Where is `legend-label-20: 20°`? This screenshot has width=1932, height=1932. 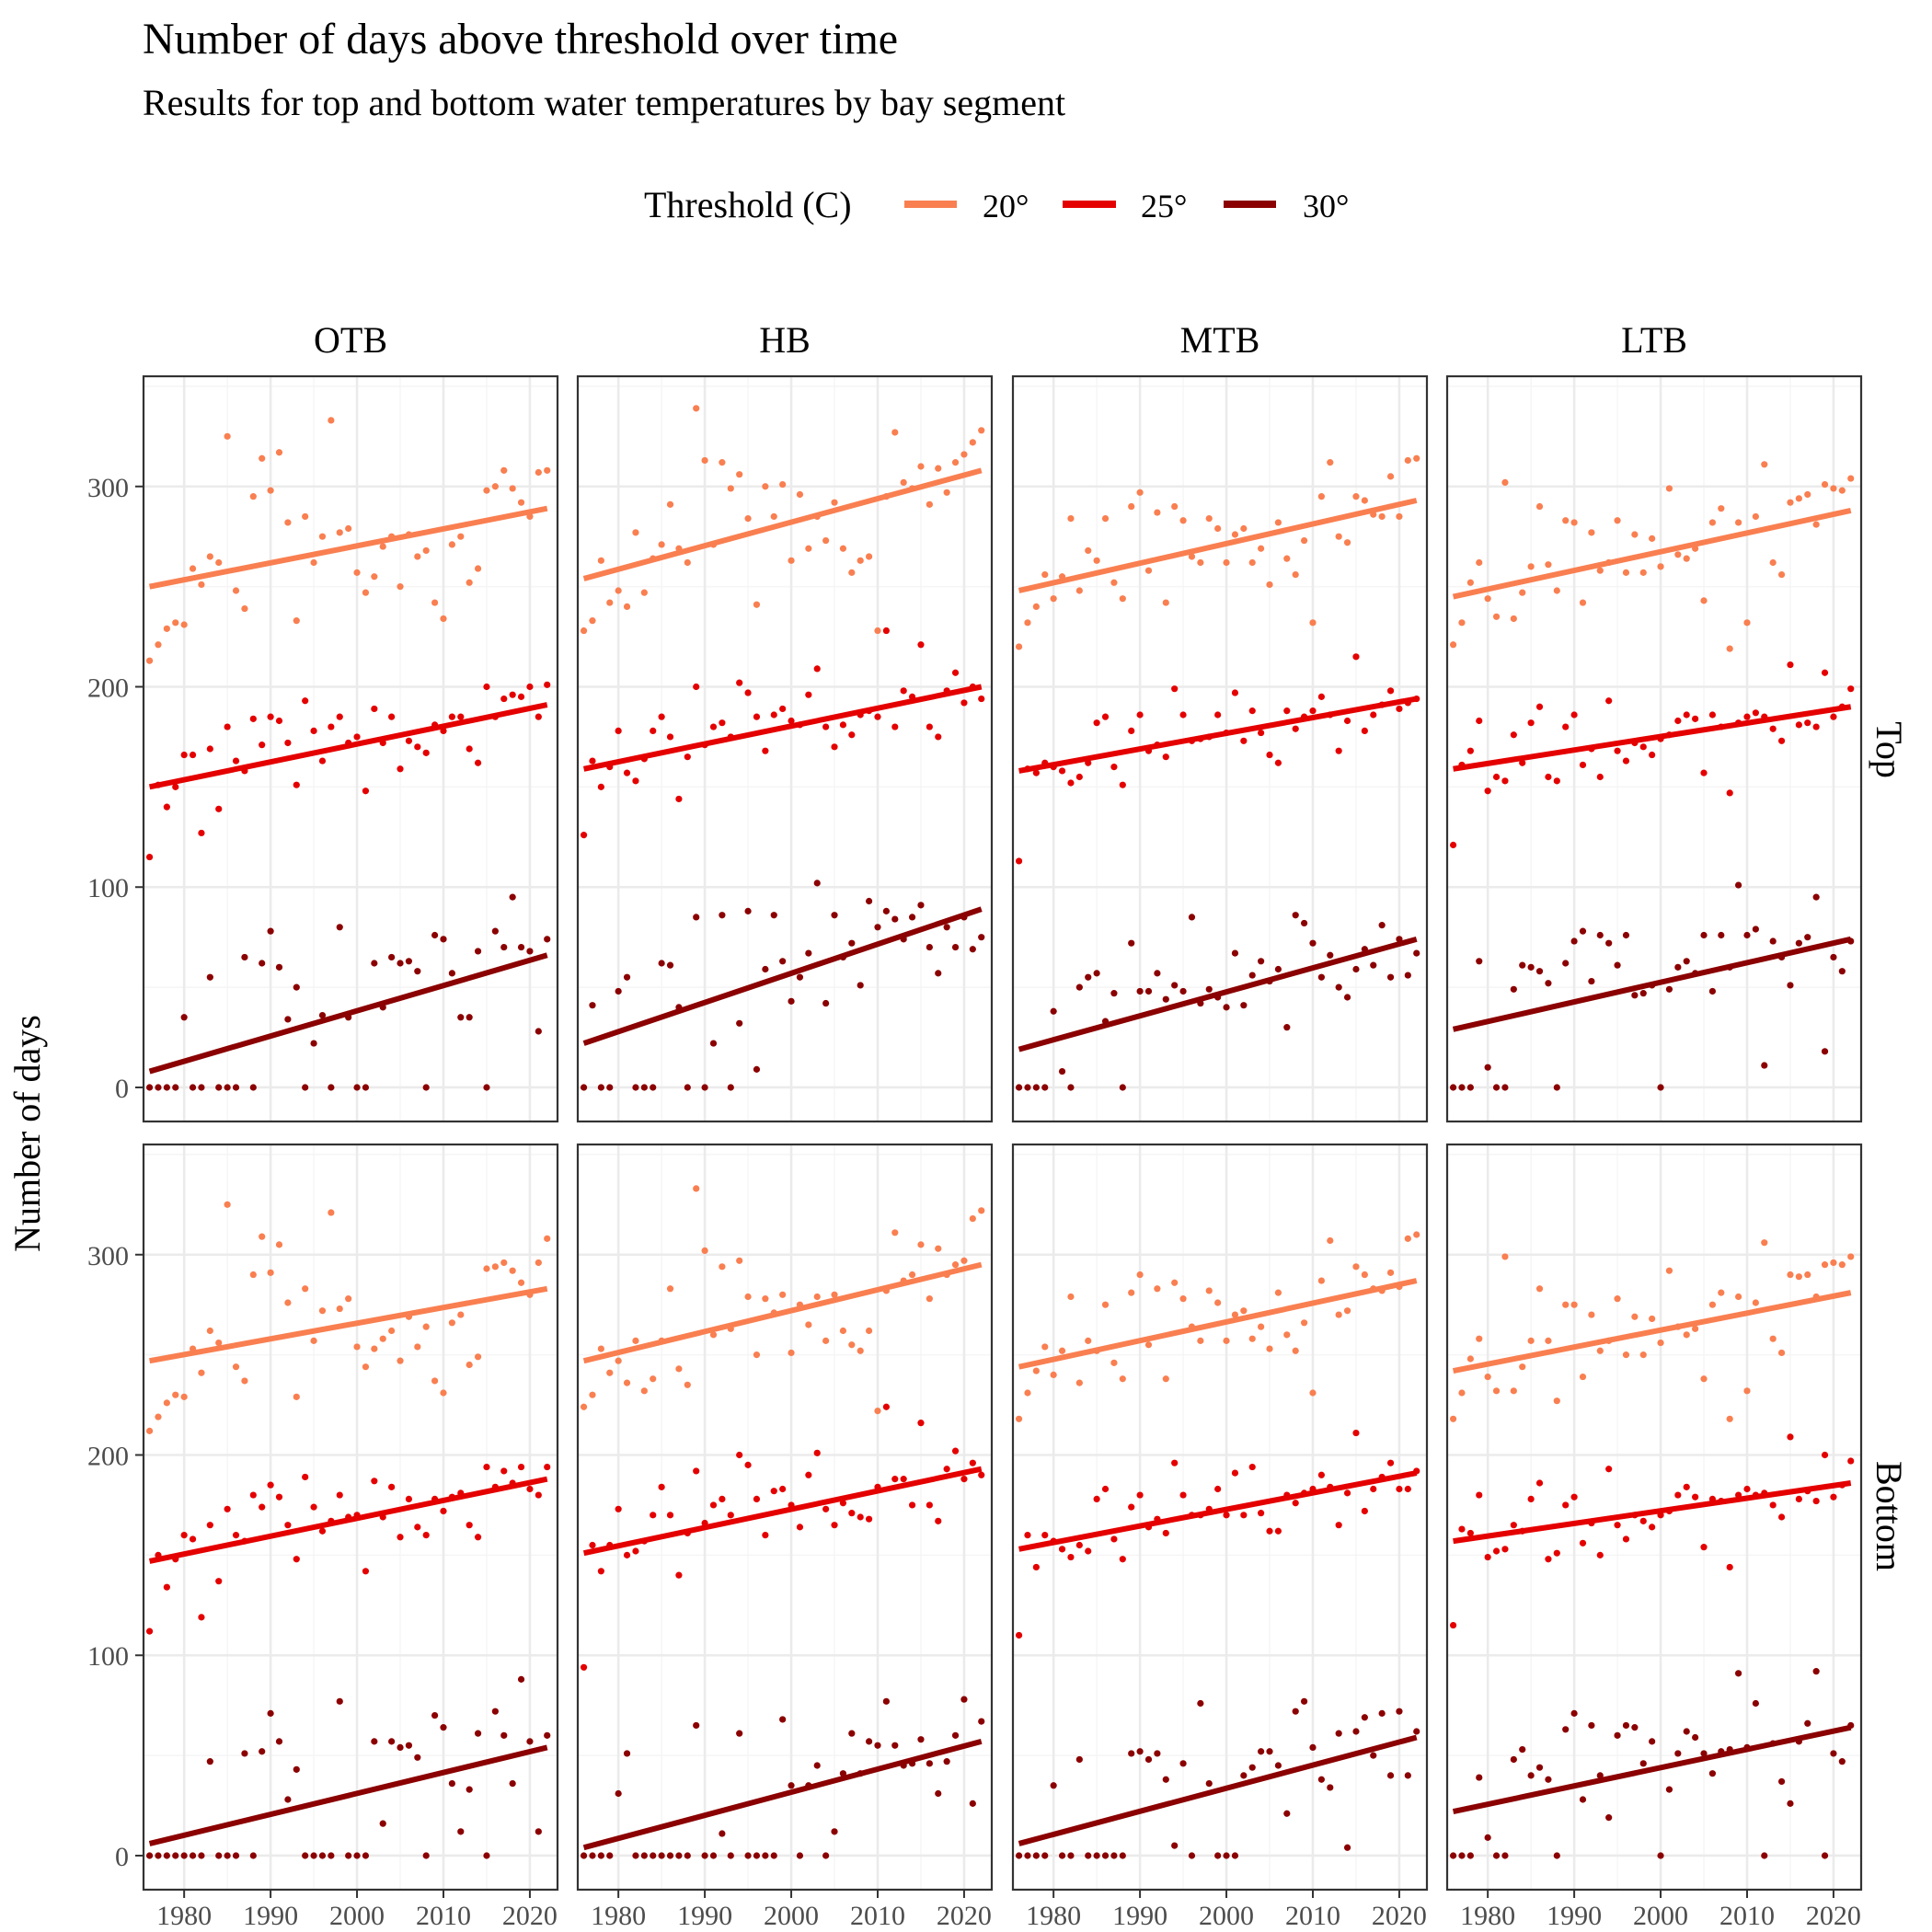
legend-label-20: 20° is located at coordinates (1006, 206).